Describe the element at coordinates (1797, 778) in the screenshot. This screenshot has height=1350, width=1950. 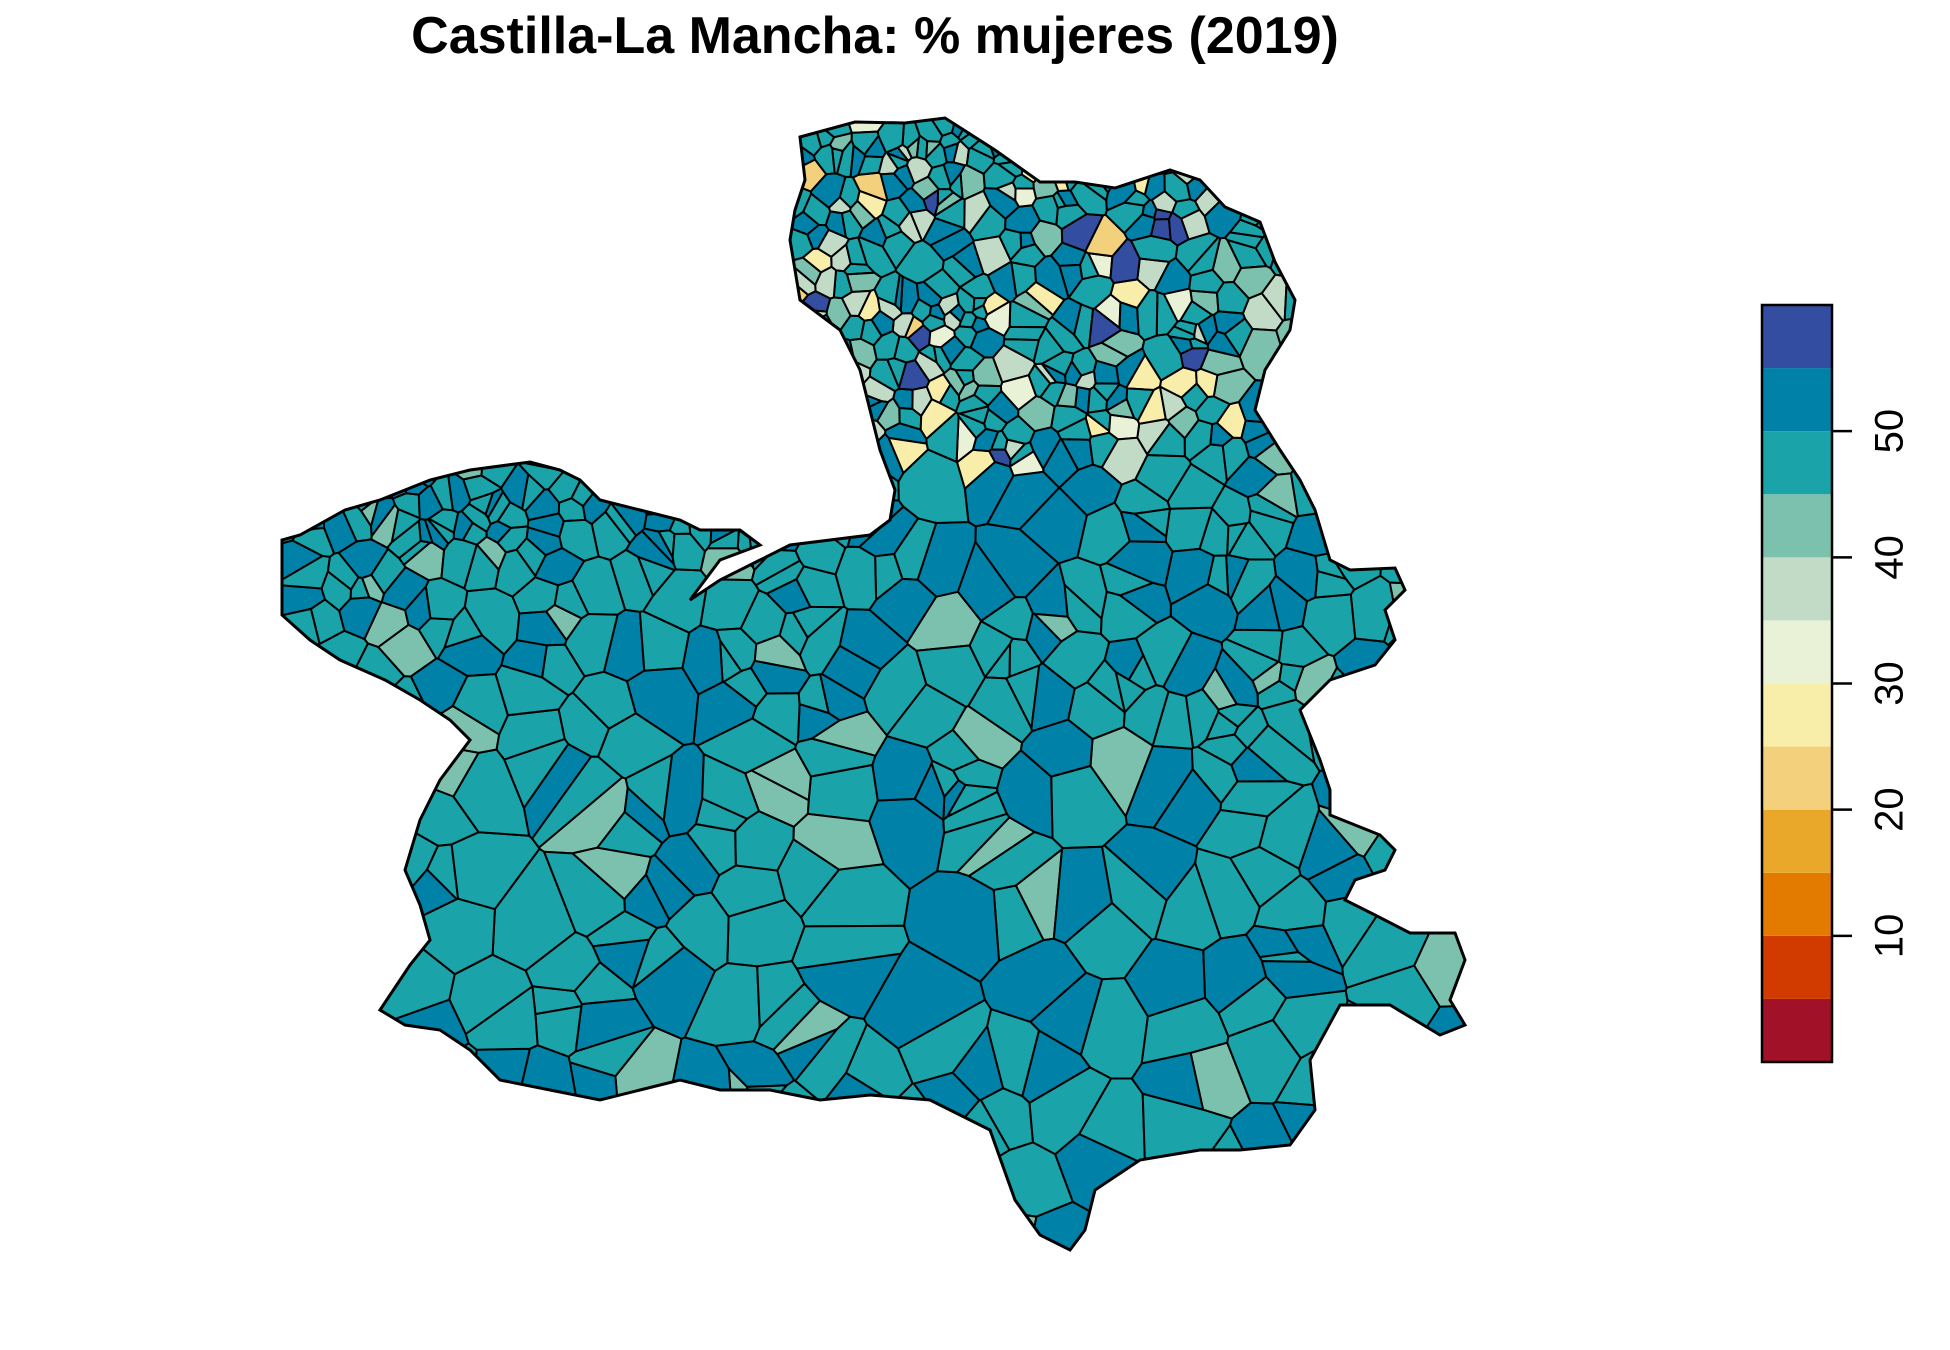
I see `legend-swatch` at that location.